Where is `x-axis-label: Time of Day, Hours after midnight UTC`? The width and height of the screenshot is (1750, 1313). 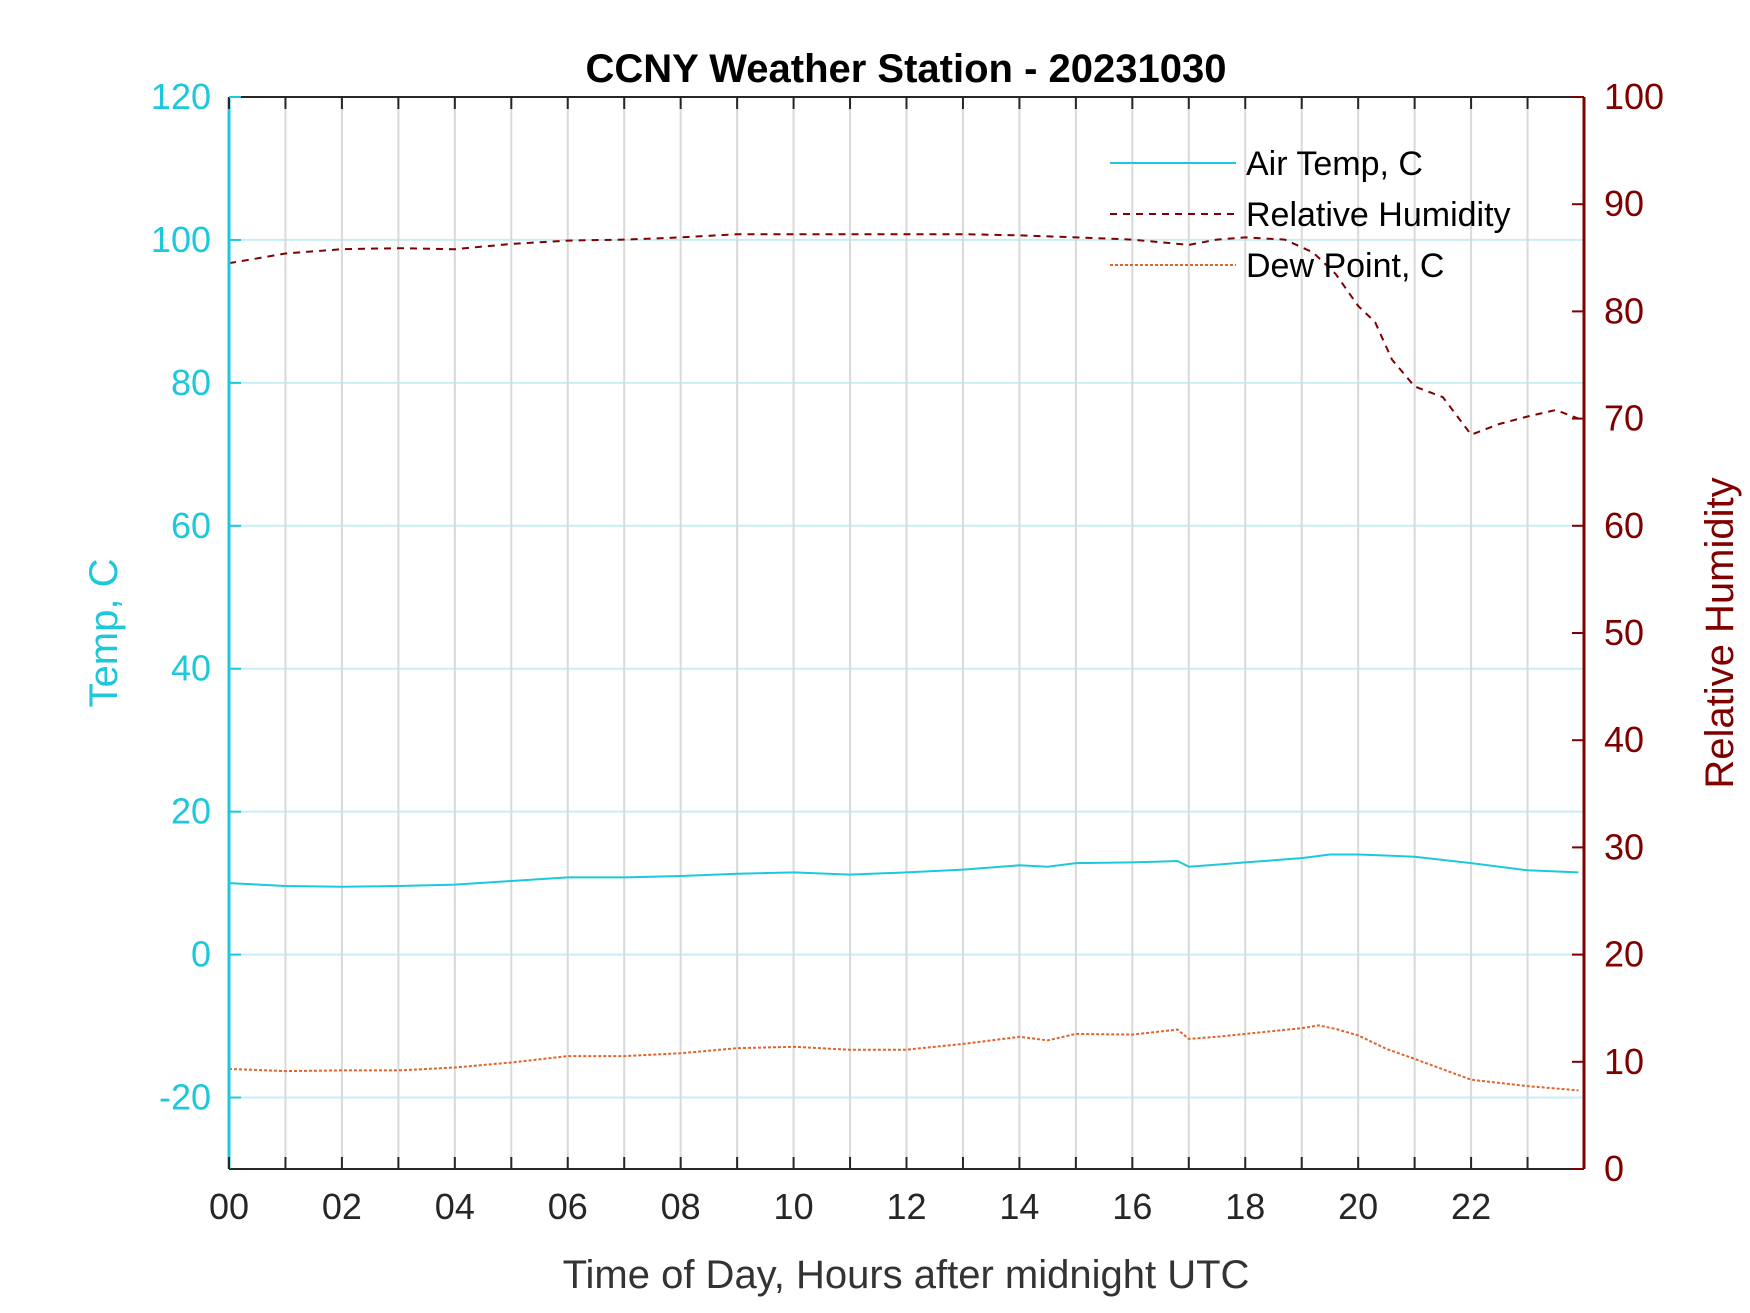
x-axis-label: Time of Day, Hours after midnight UTC is located at coordinates (906, 1275).